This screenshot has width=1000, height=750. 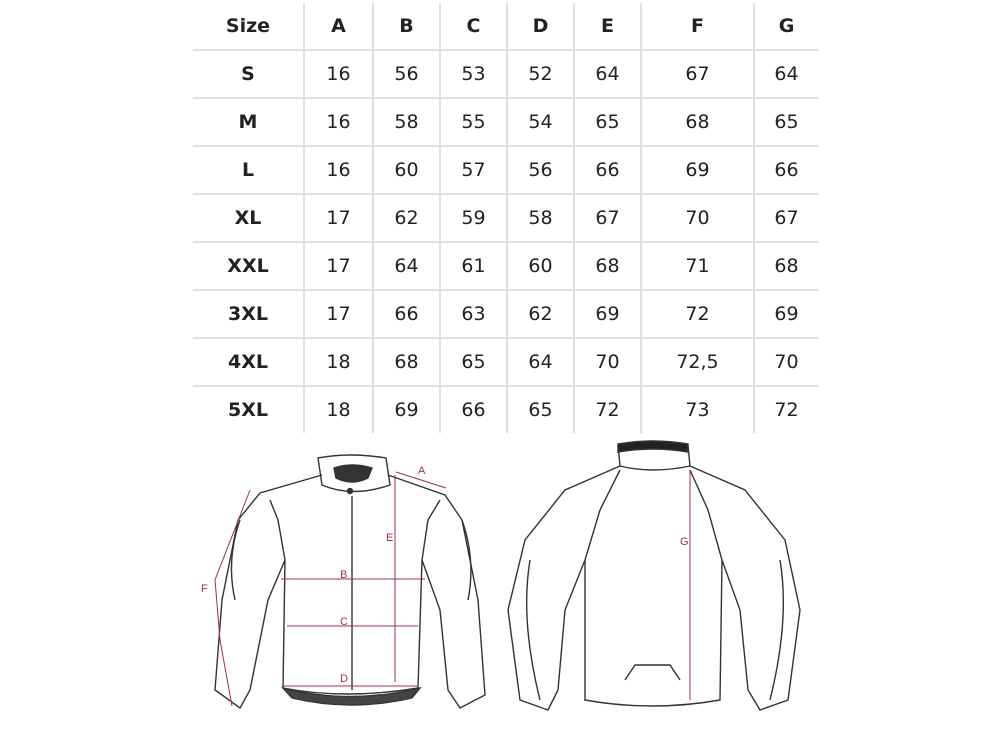 I want to click on measurement-cell: 71, so click(x=697, y=266).